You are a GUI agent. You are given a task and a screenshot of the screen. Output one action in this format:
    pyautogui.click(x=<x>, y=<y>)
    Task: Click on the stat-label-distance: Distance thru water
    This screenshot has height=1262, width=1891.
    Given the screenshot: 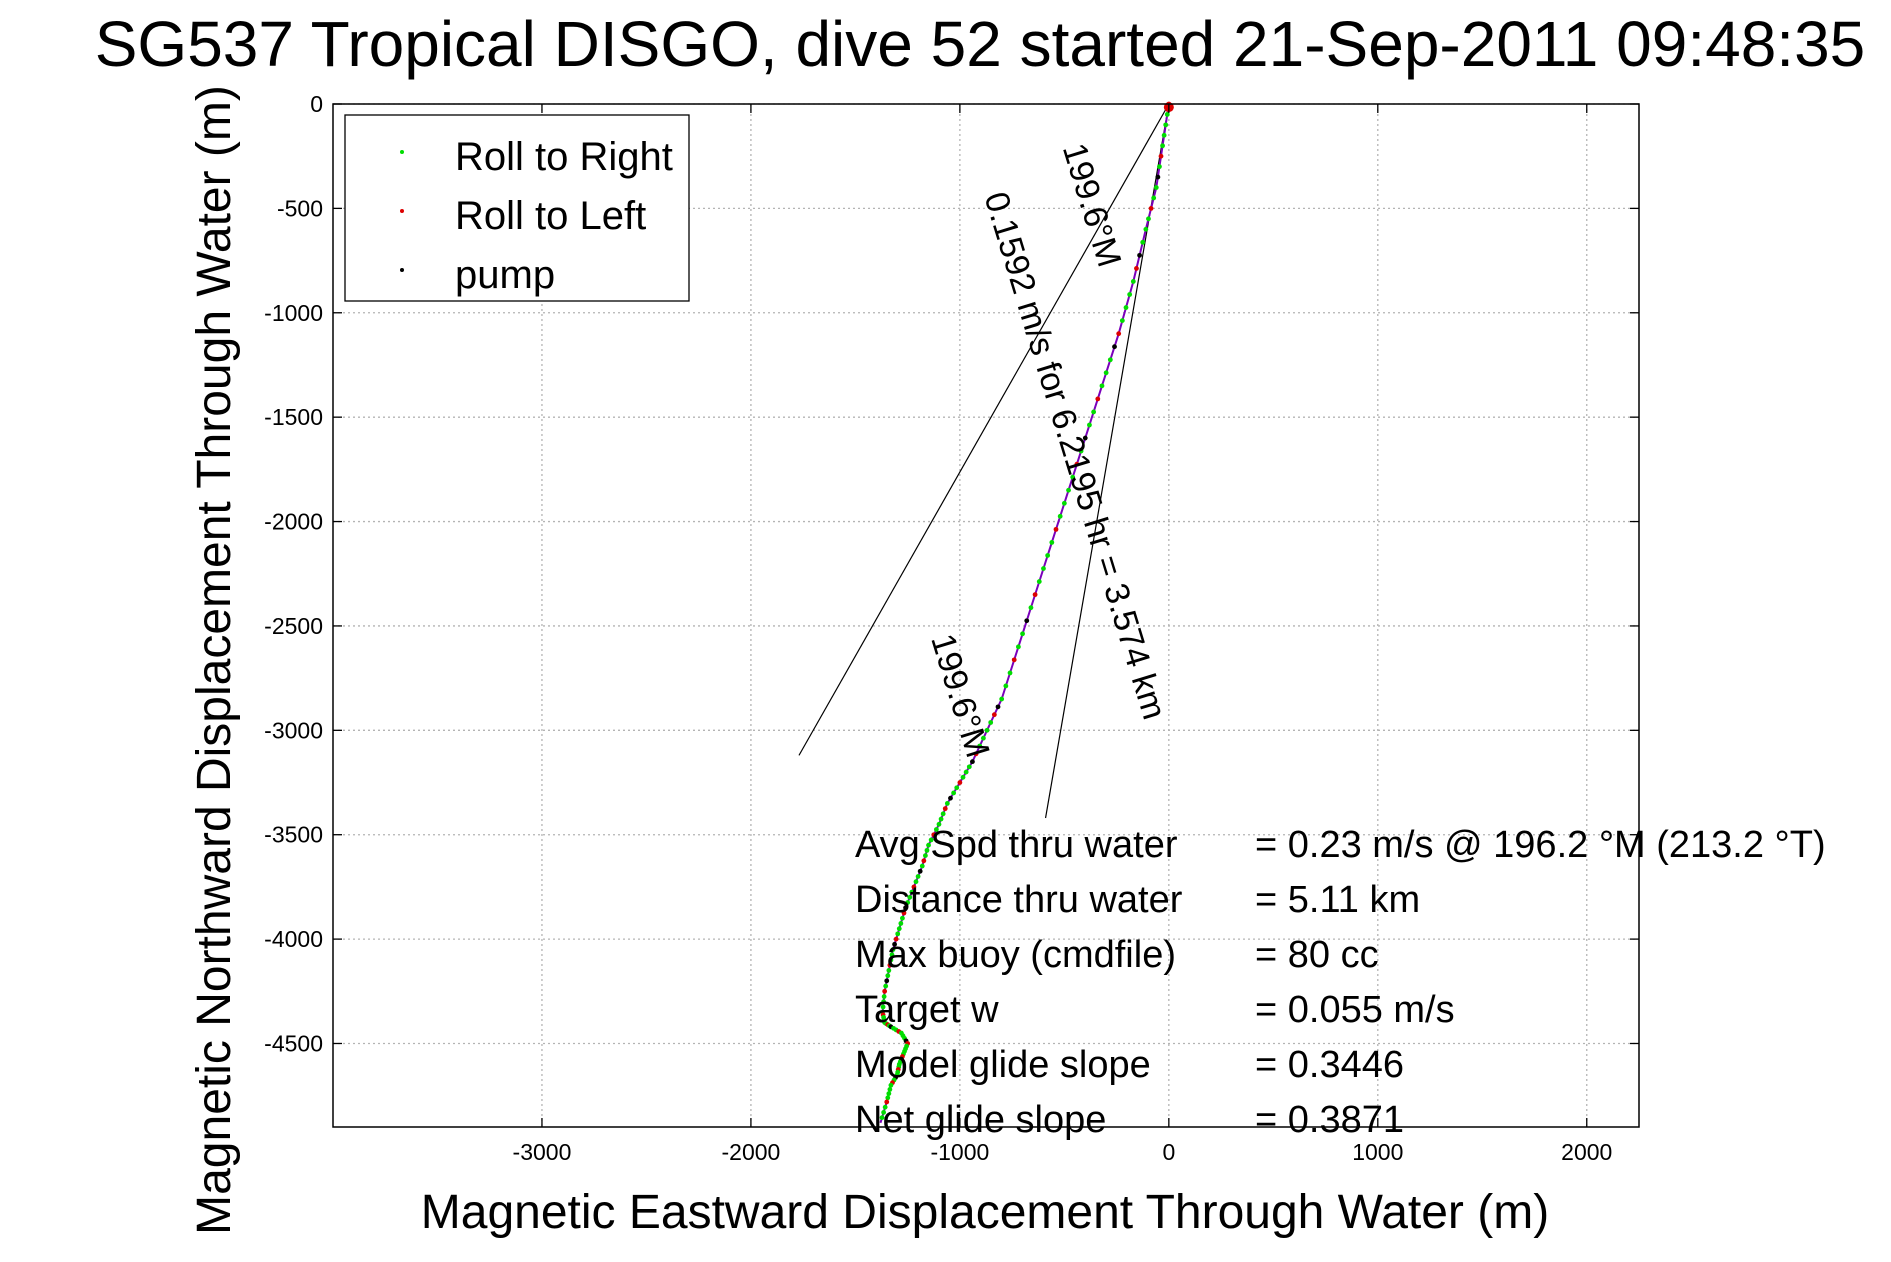 What is the action you would take?
    pyautogui.click(x=1019, y=900)
    